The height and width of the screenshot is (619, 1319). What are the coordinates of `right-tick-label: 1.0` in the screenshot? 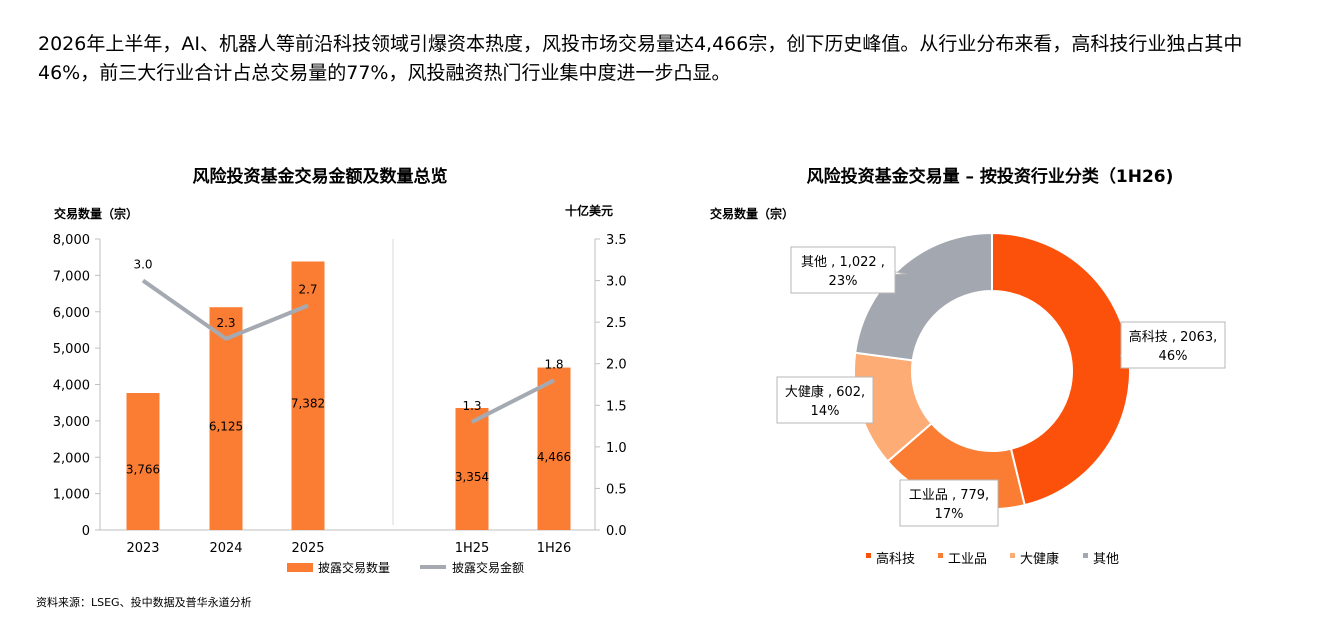 It's located at (616, 448).